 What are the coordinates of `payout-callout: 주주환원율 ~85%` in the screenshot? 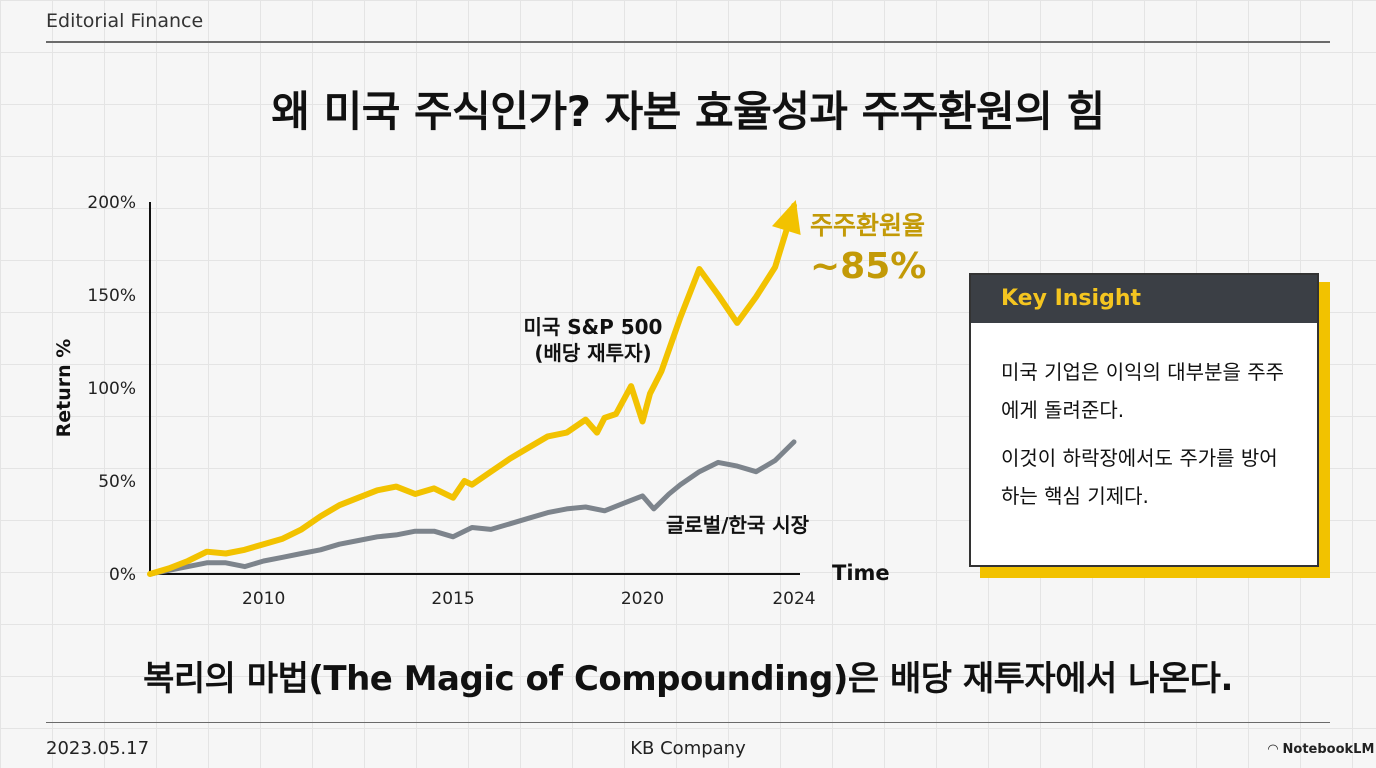 It's located at (868, 246).